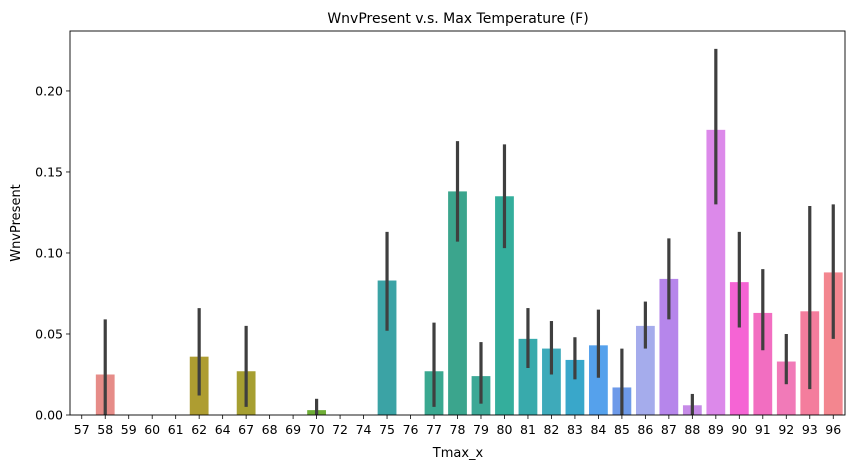  Describe the element at coordinates (810, 429) in the screenshot. I see `x-tick-label: 93` at that location.